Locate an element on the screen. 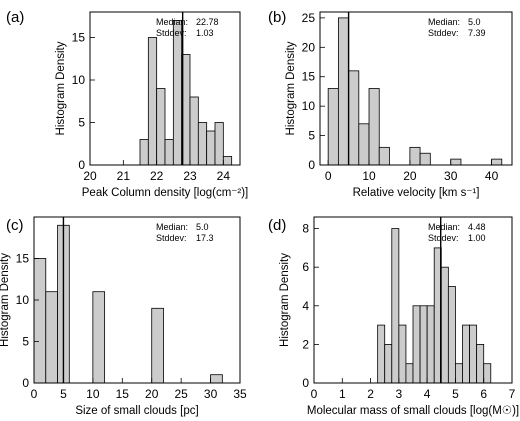 Image resolution: width=520 pixels, height=421 pixels. y-tick-label: 20 is located at coordinates (309, 47).